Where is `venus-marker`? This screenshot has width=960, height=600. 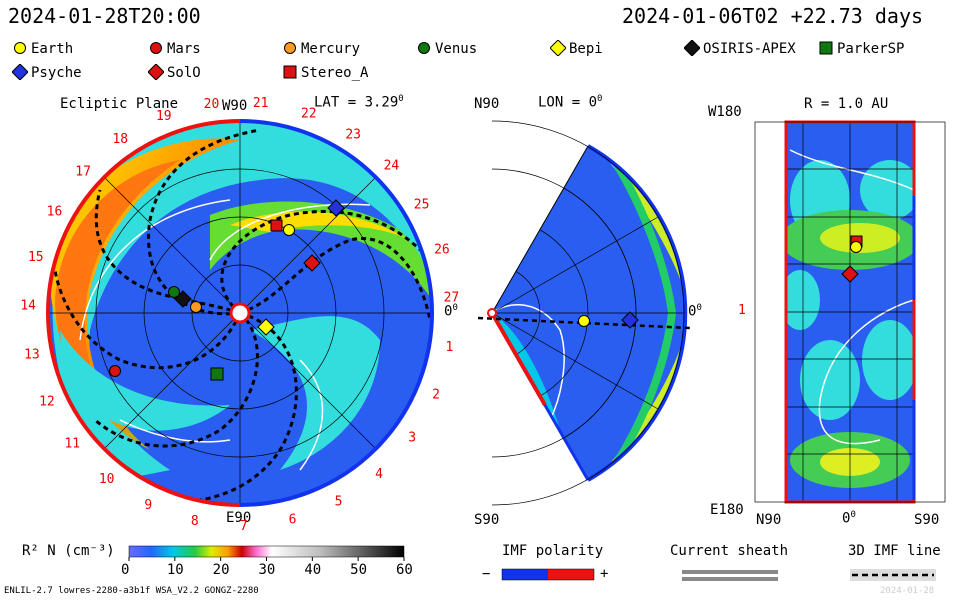 venus-marker is located at coordinates (174, 292).